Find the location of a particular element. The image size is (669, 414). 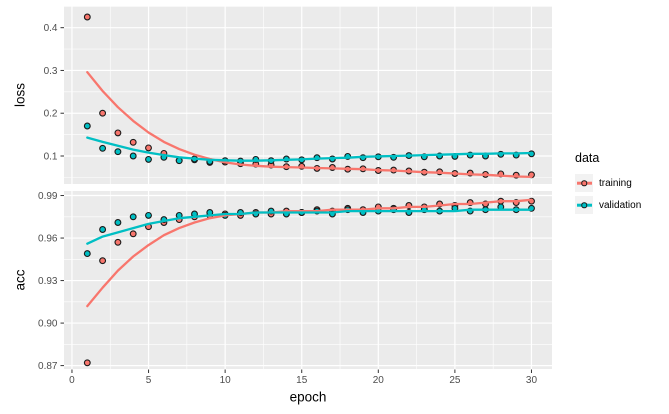

y-tick-label: 0.93 is located at coordinates (48, 281).